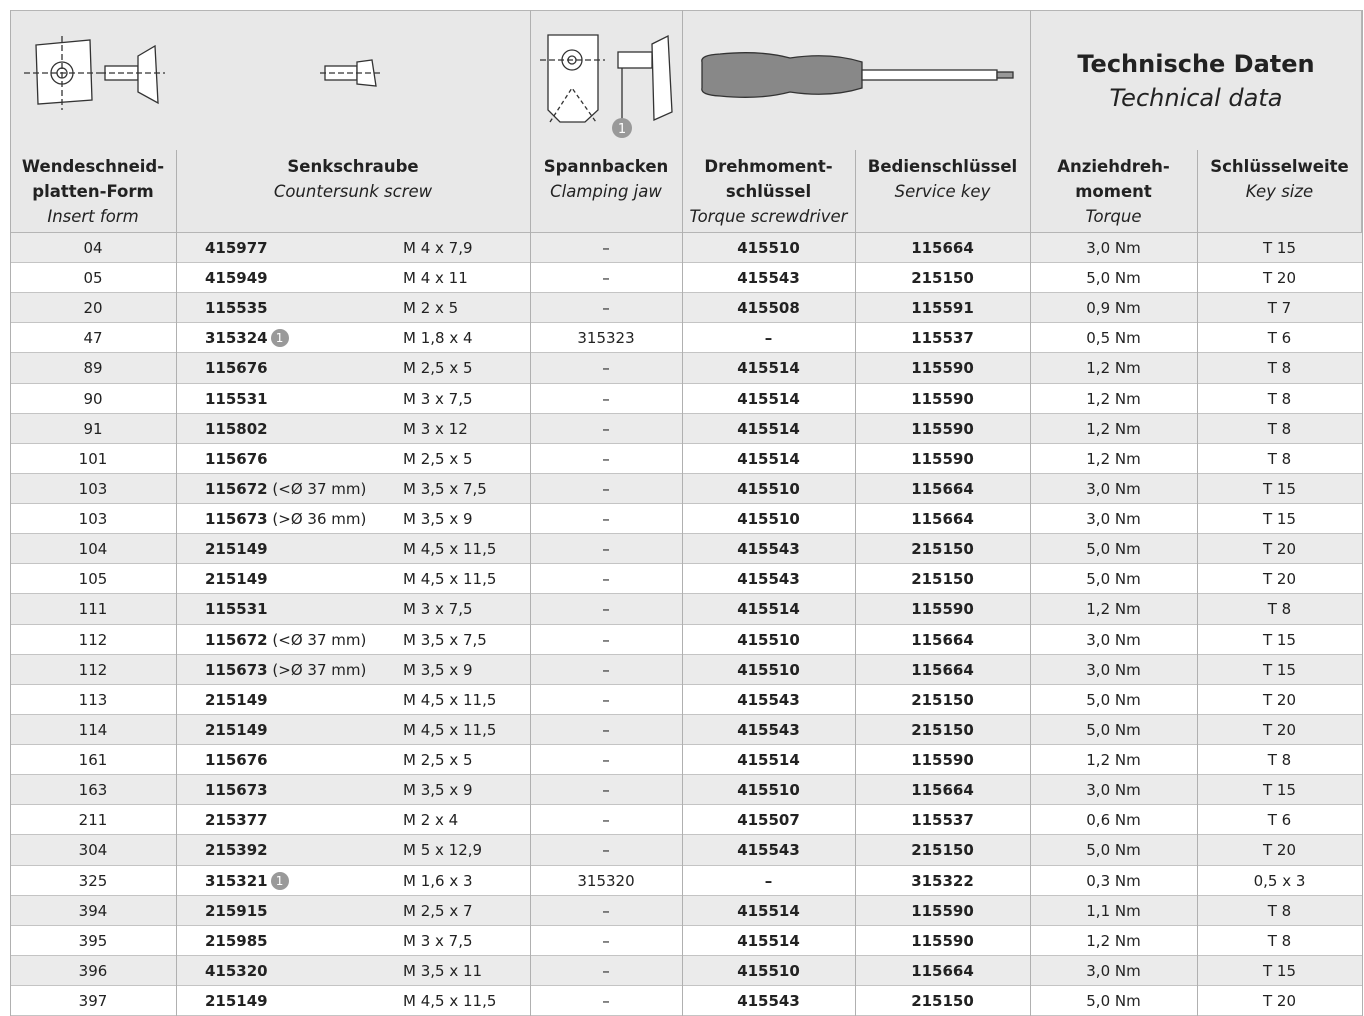  What do you see at coordinates (93, 639) in the screenshot?
I see `form-cell: 112` at bounding box center [93, 639].